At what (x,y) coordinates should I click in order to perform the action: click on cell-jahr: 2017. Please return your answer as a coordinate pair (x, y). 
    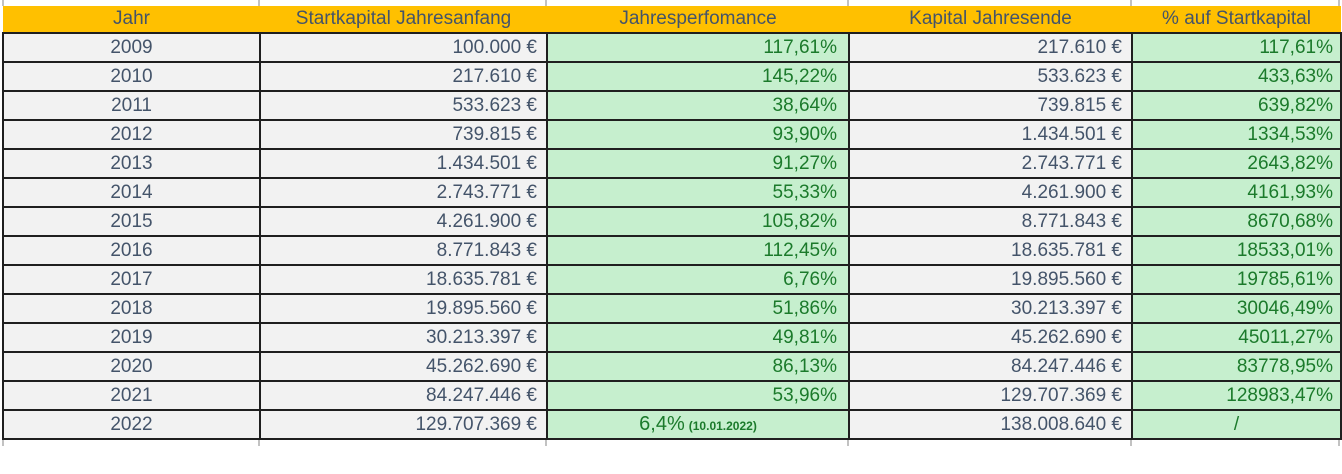
    Looking at the image, I should click on (131, 279).